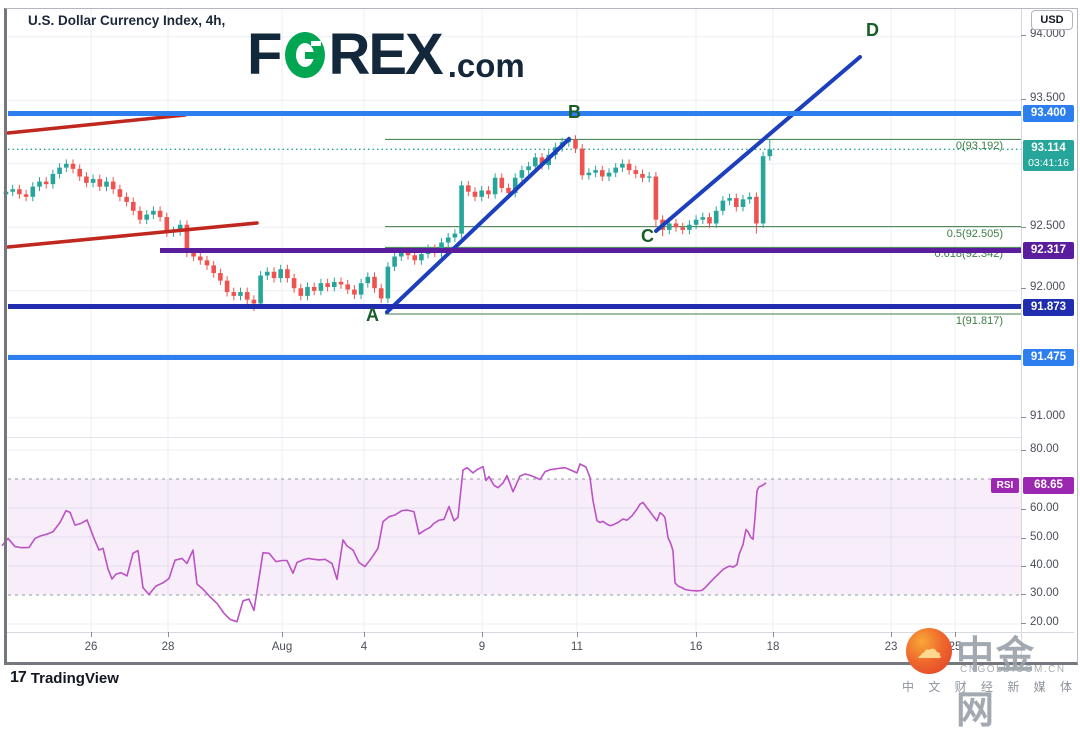 This screenshot has width=1080, height=734. Describe the element at coordinates (1052, 20) in the screenshot. I see `currency-unit-badge: USD` at that location.